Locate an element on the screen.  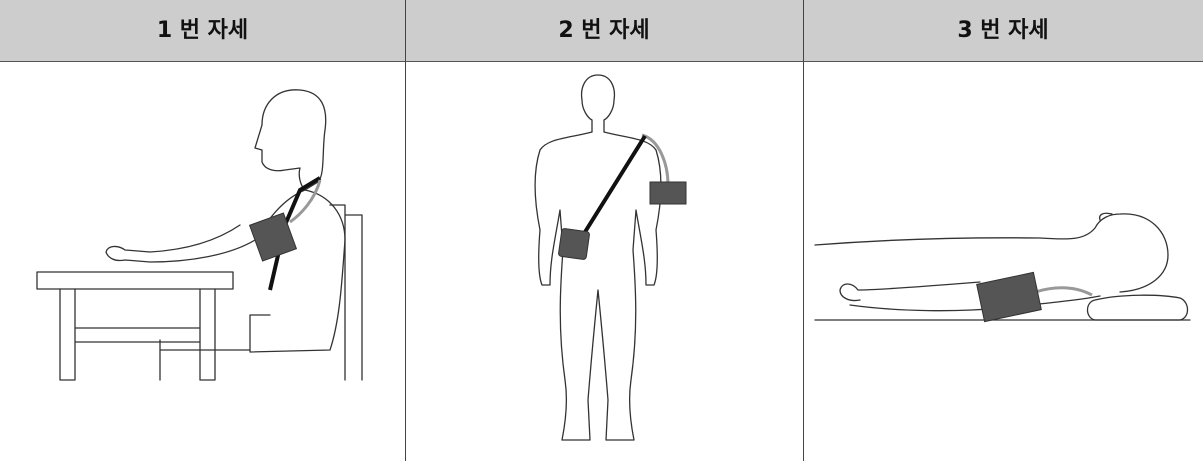
header-row: 1 번 자세 2 번 자세 3 번 자세 is located at coordinates (601, 31).